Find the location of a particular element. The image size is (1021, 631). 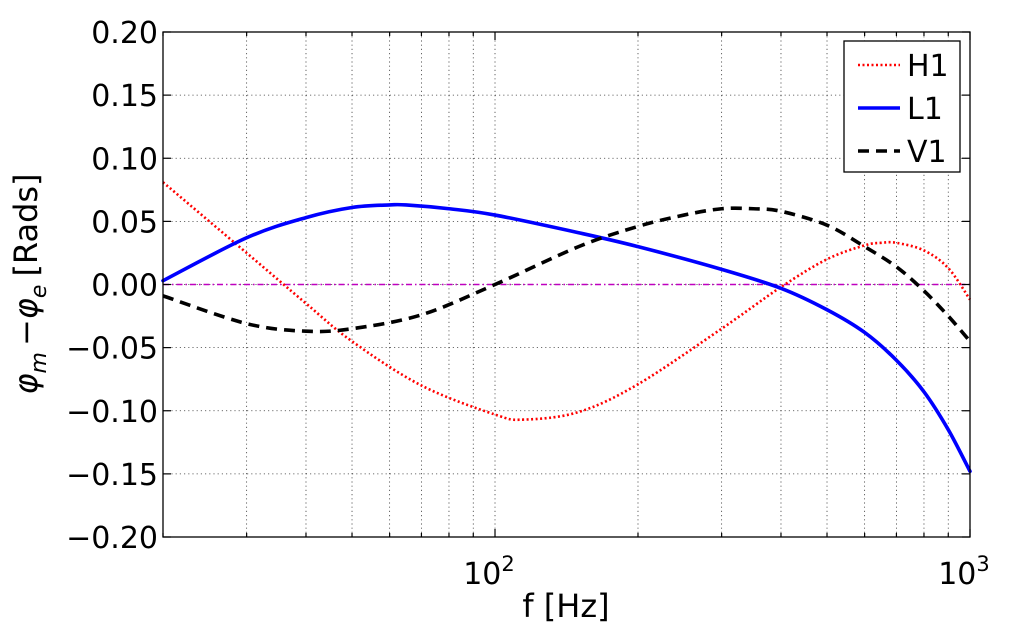

x-tick-label: 10² is located at coordinates (489, 572).